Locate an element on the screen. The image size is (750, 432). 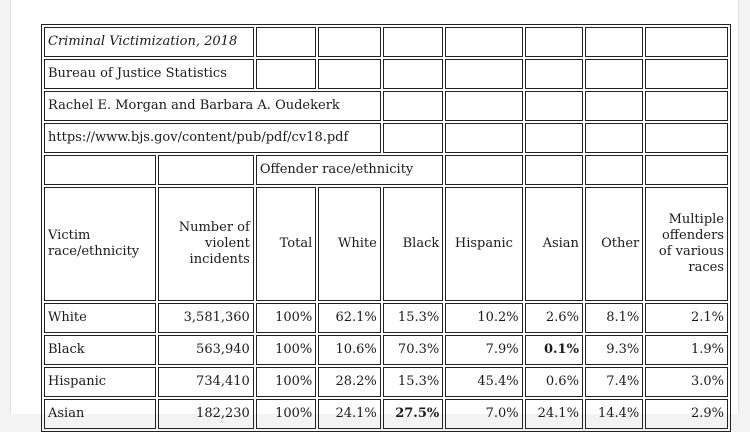
col-other: Other is located at coordinates (614, 244).